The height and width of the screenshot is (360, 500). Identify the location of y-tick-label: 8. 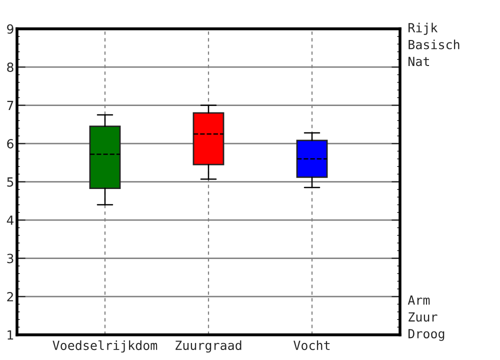
(10, 67).